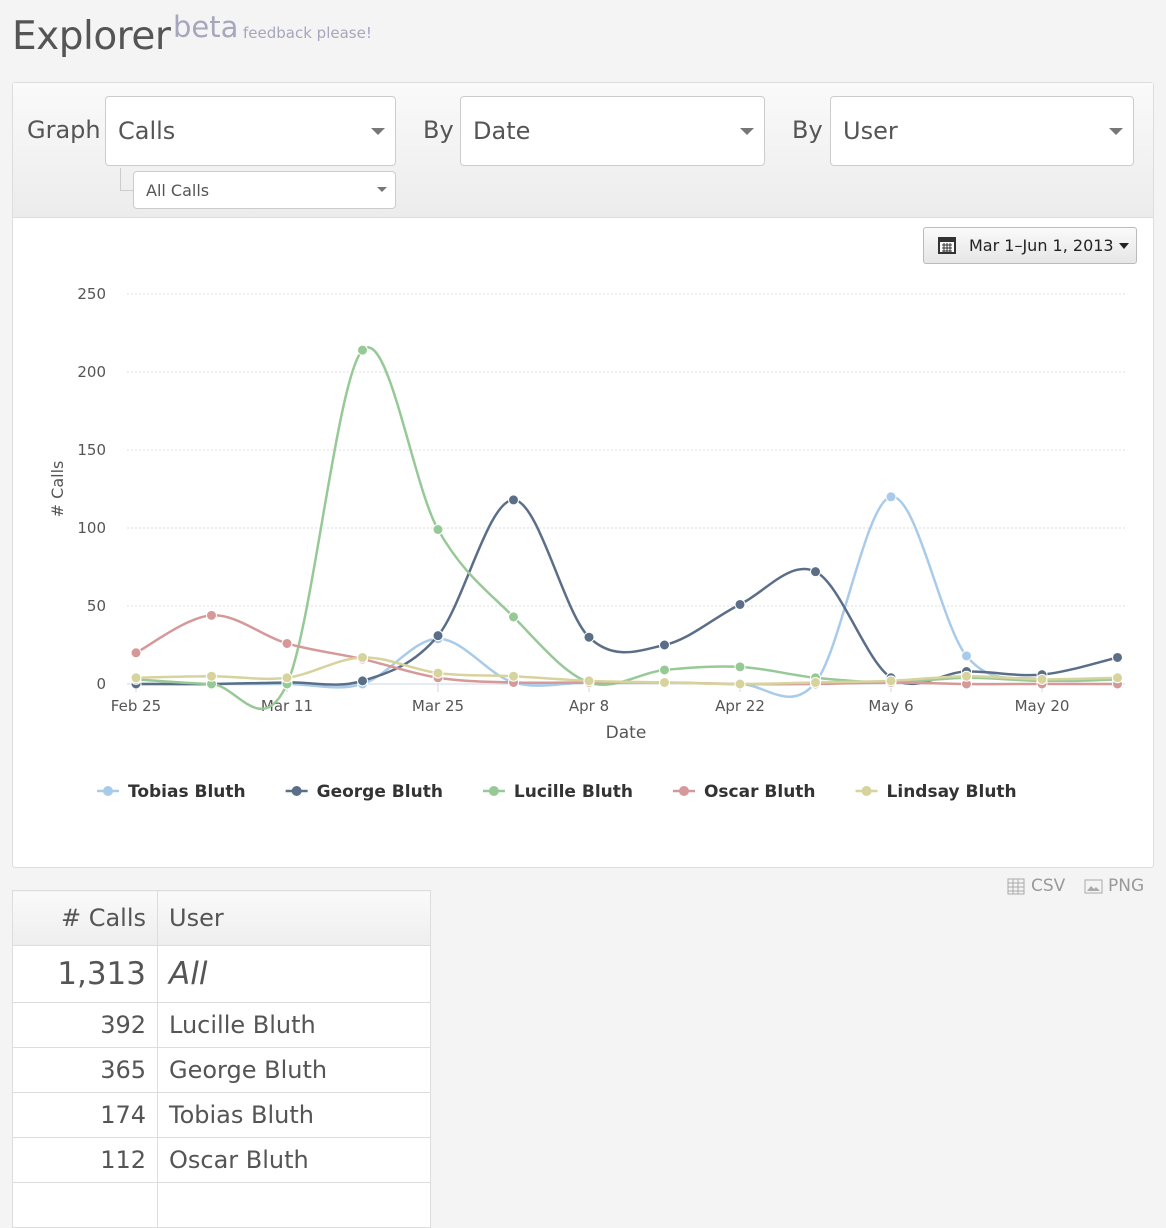 The height and width of the screenshot is (1228, 1166). I want to click on y-tick-label: 150, so click(91, 450).